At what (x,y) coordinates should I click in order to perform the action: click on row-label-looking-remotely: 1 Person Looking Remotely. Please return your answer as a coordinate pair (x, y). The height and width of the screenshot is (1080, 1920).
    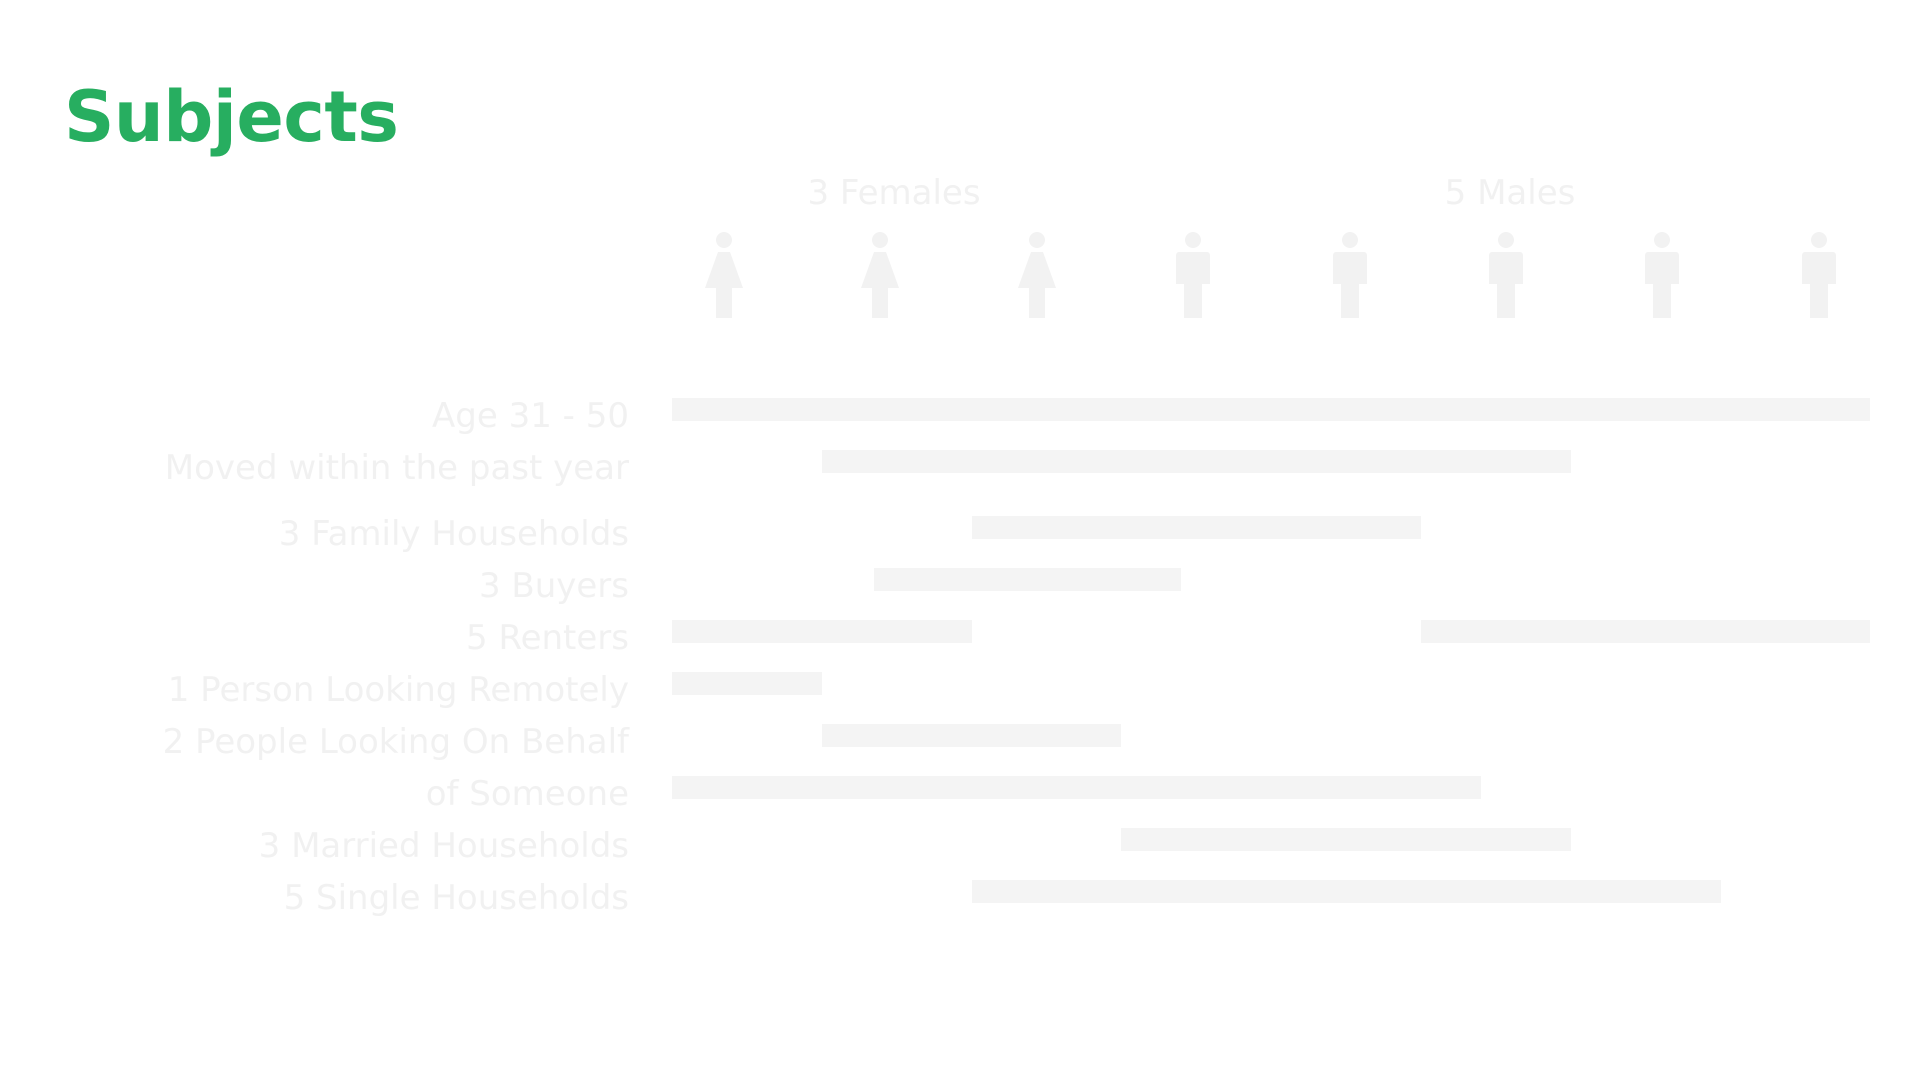
    Looking at the image, I should click on (398, 690).